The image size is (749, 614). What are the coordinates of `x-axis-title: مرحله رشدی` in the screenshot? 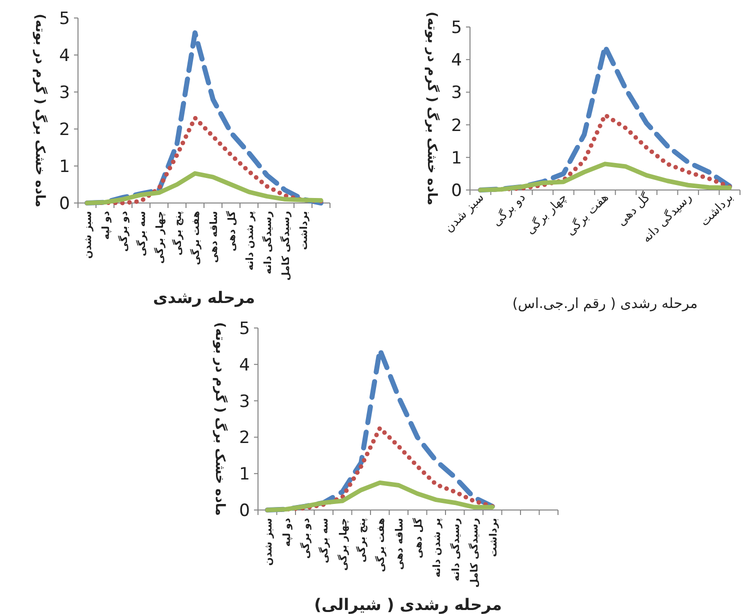 It's located at (204, 297).